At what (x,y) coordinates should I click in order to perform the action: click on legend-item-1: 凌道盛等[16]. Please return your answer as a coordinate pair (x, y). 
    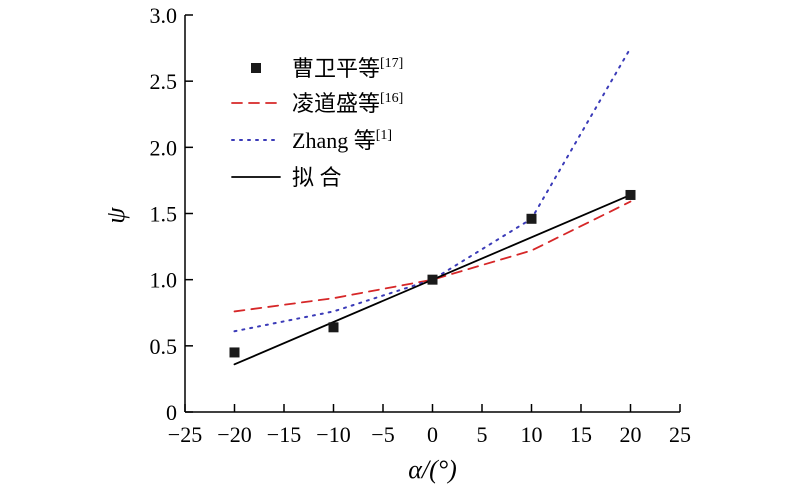
    Looking at the image, I should click on (317, 103).